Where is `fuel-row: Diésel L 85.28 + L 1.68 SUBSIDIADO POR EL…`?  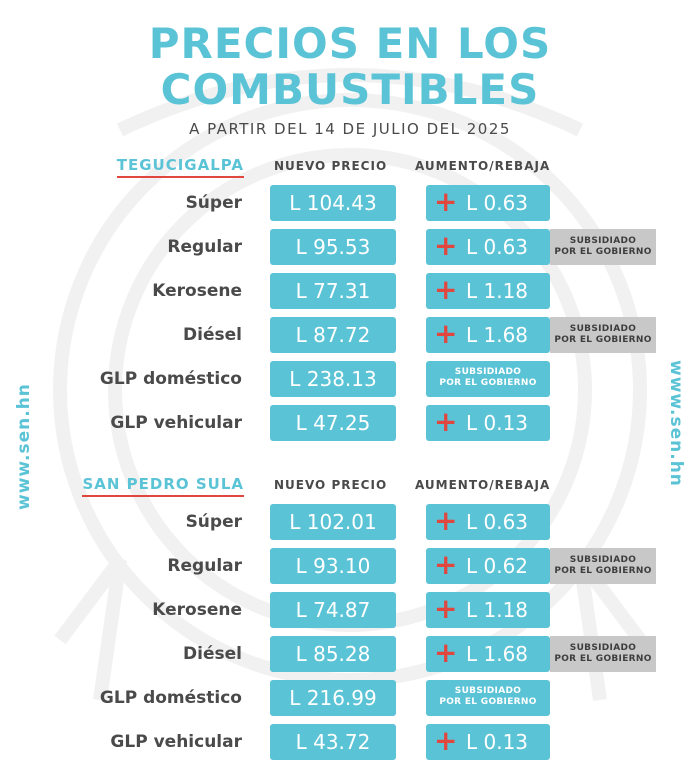 fuel-row: Diésel L 85.28 + L 1.68 SUBSIDIADO POR EL… is located at coordinates (350, 655).